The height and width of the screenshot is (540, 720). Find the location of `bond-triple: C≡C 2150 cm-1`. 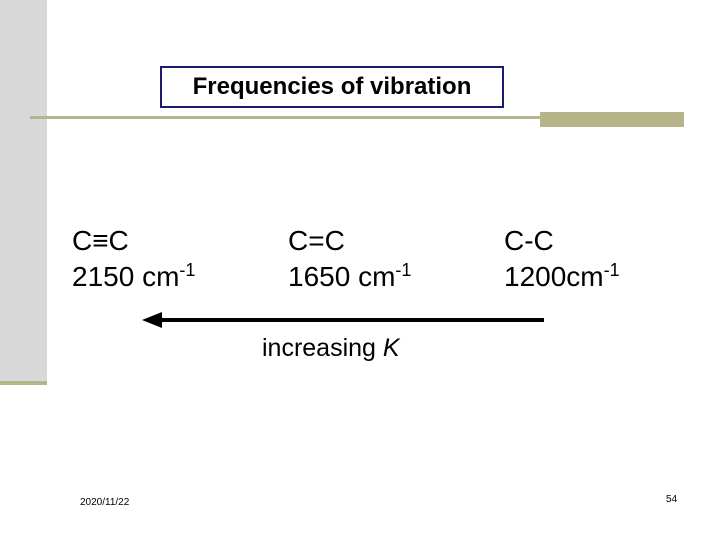

bond-triple: C≡C 2150 cm-1 is located at coordinates (133, 259).